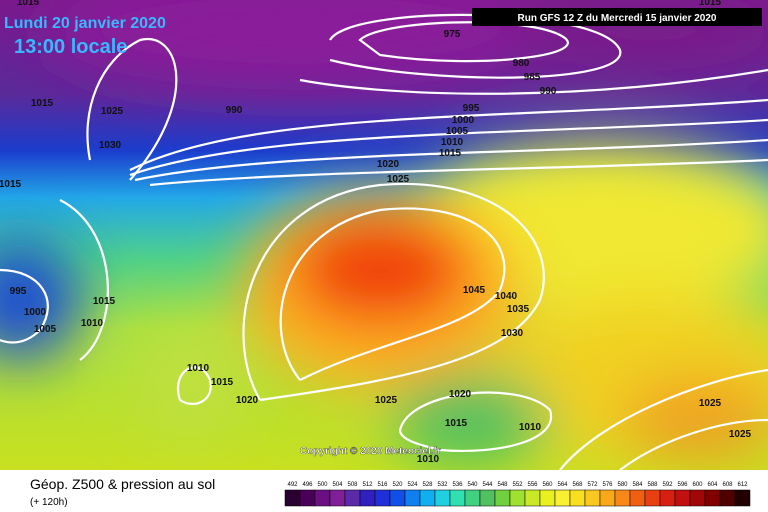 Image resolution: width=768 pixels, height=512 pixels. What do you see at coordinates (727, 485) in the screenshot?
I see `scale-label: 608` at bounding box center [727, 485].